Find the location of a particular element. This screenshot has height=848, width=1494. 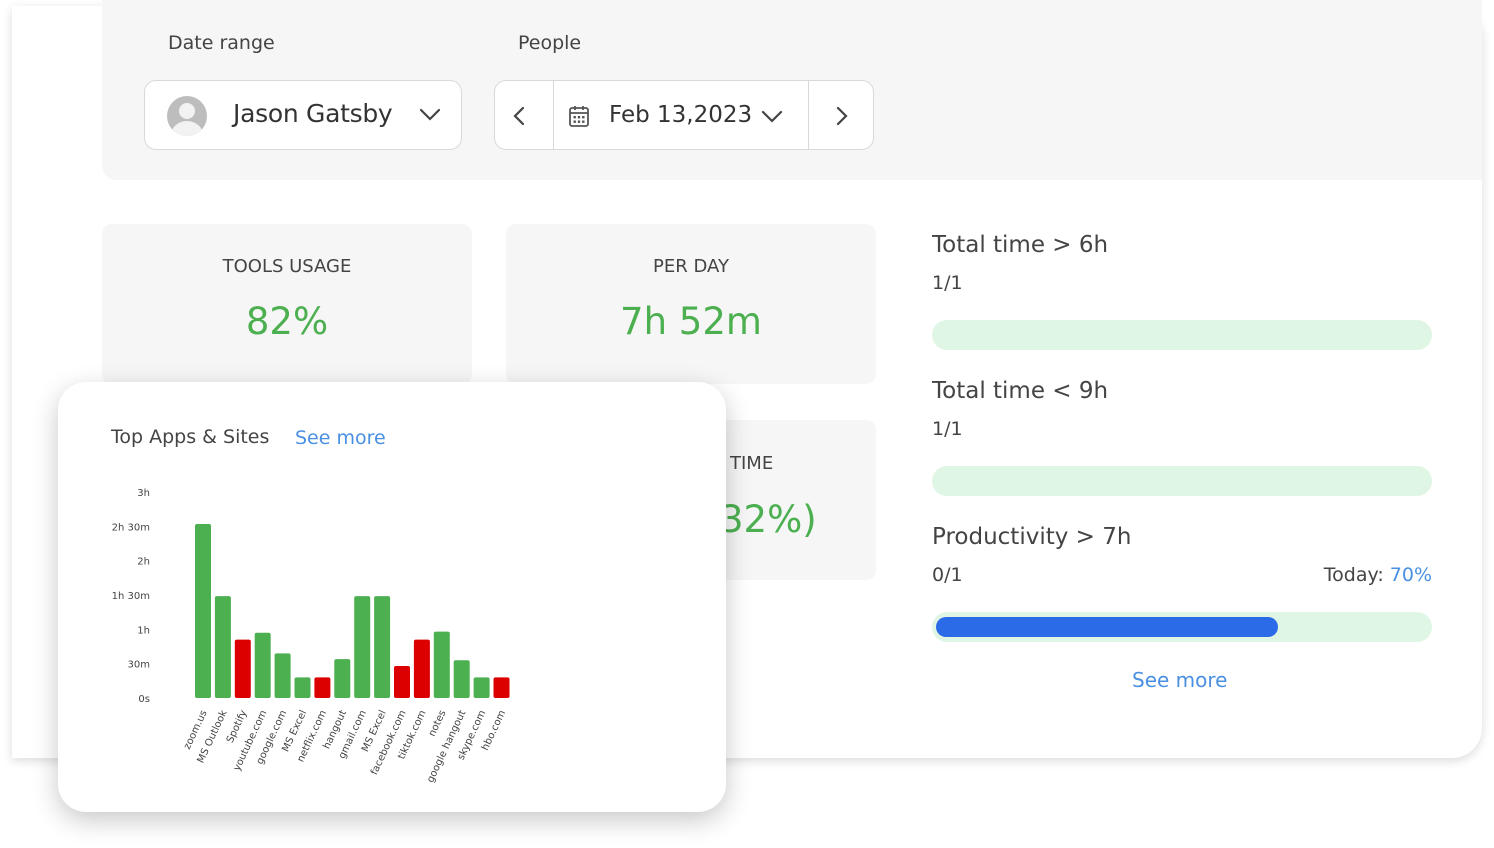

productivity-progress-track is located at coordinates (1182, 627).